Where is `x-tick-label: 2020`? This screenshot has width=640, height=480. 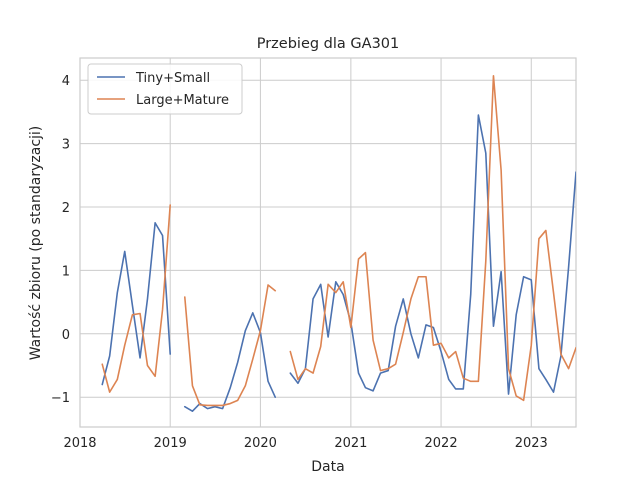 x-tick-label: 2020 is located at coordinates (260, 443).